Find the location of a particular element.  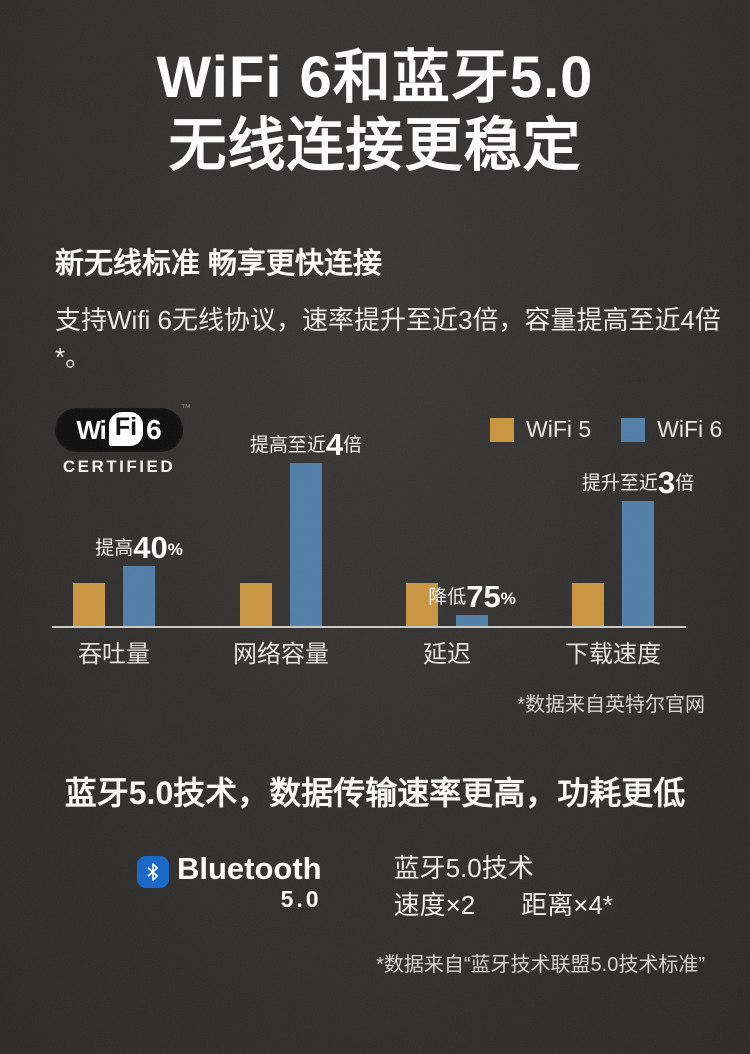

bar-annotation-2: 提高至近 4 倍 is located at coordinates (306, 445).